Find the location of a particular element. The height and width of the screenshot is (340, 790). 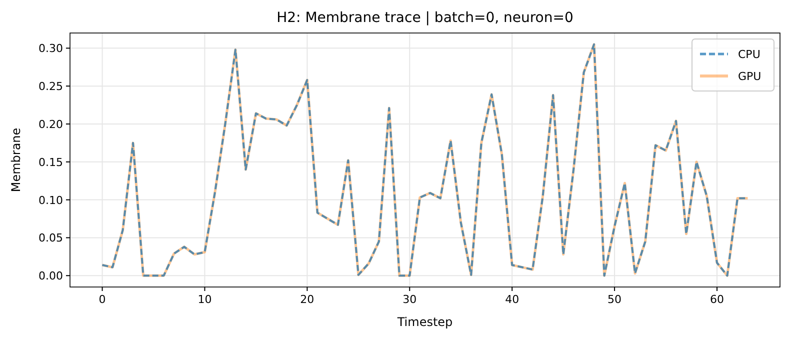

x-axis-title: Timestep is located at coordinates (424, 322).